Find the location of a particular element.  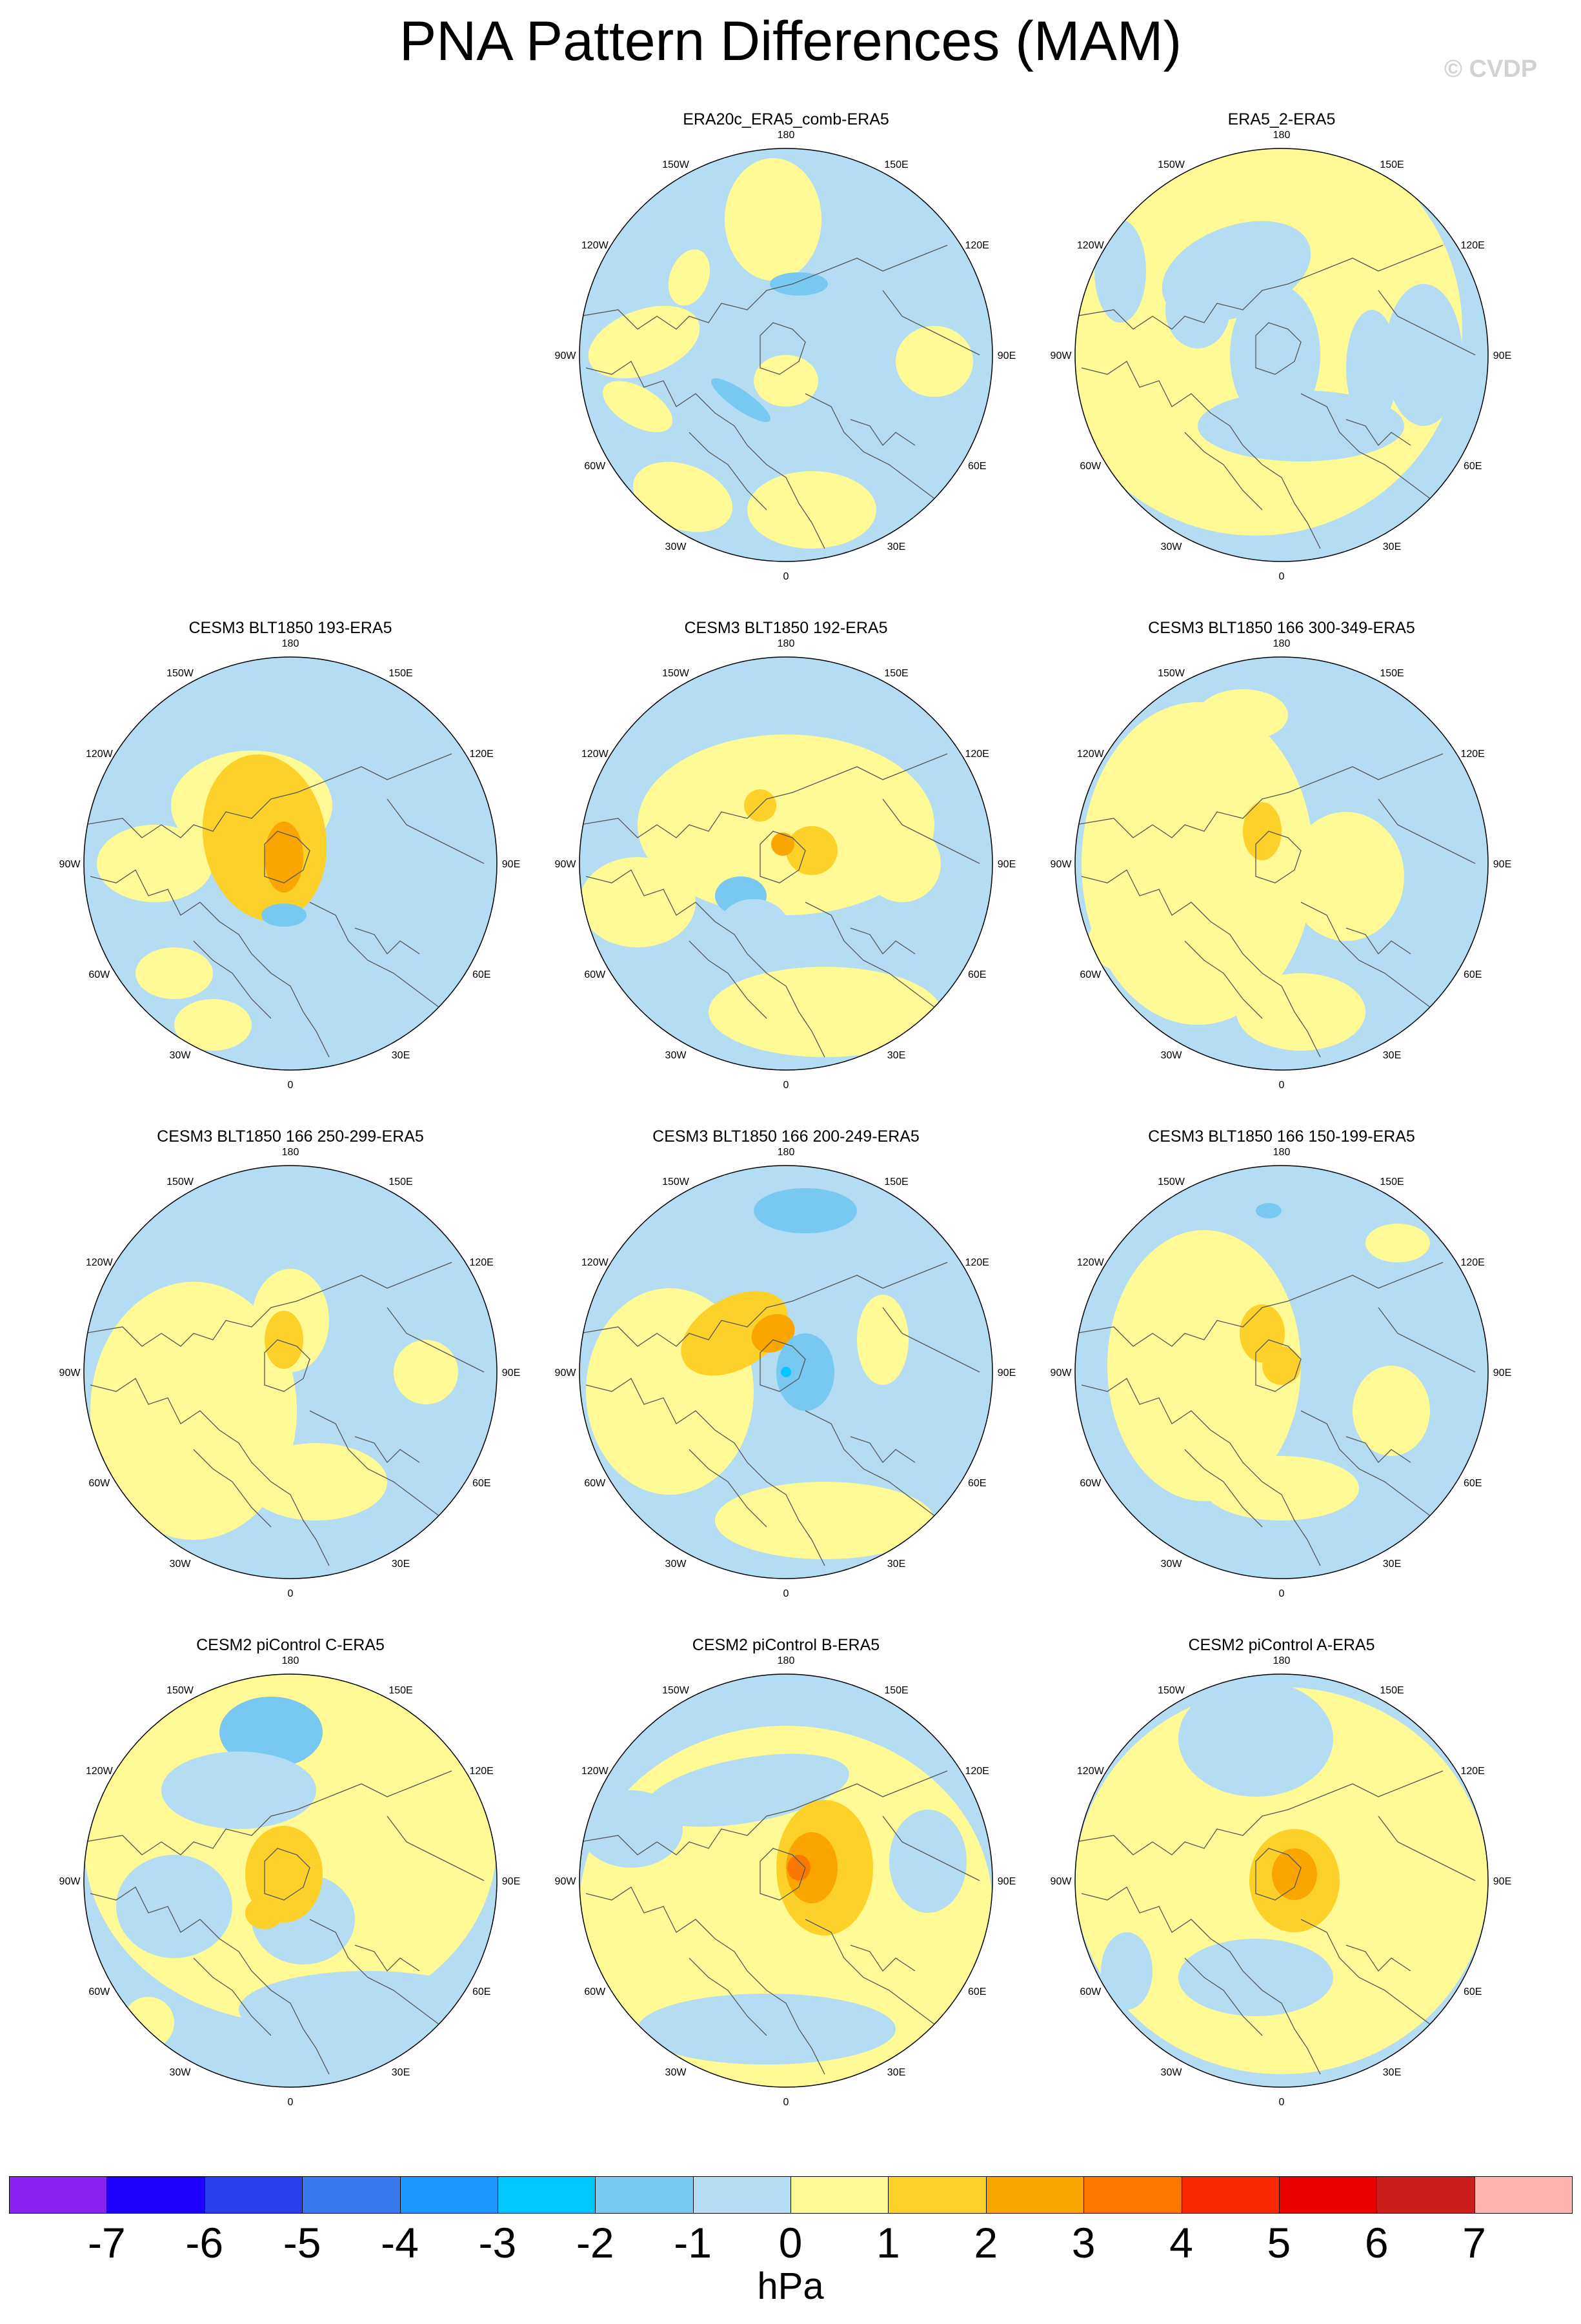

polar-map-era5-2: 180 150E 120E 90E 60E 30E 0 30W 60W 90W 120W 150W is located at coordinates (1281, 356).